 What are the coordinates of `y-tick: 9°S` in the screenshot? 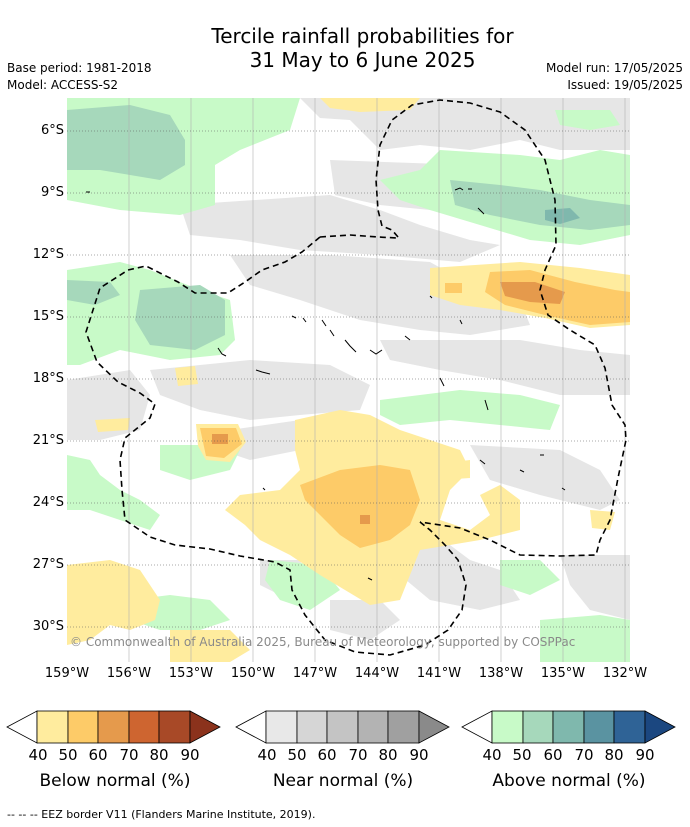 It's located at (52, 192).